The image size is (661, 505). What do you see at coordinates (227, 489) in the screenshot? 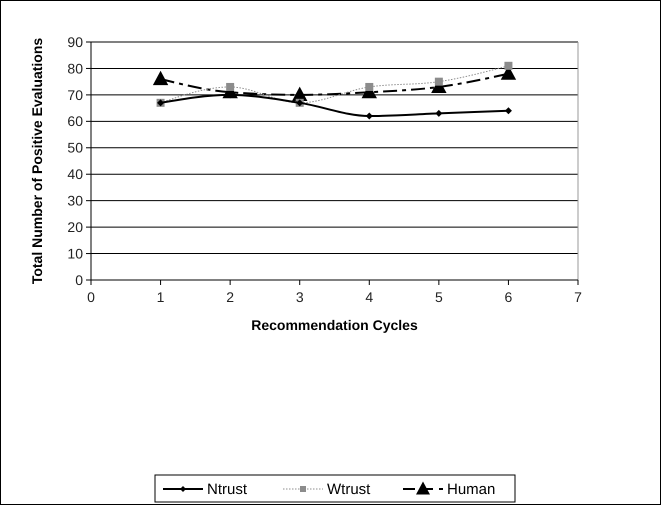
I see `legend-label: Ntrust` at bounding box center [227, 489].